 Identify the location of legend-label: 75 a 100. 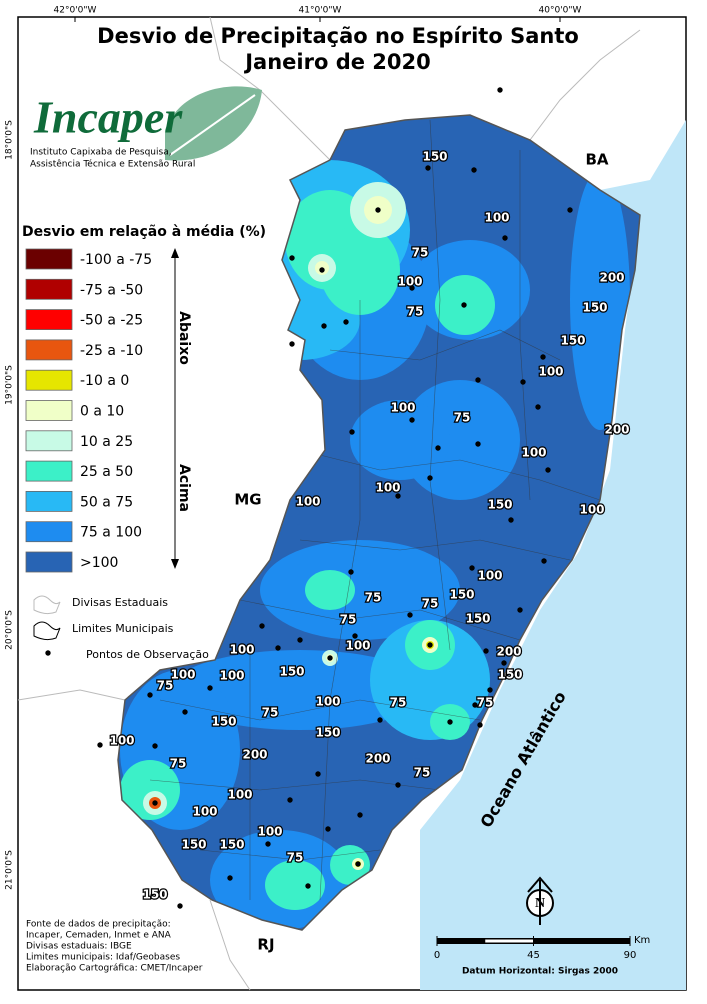
(111, 533).